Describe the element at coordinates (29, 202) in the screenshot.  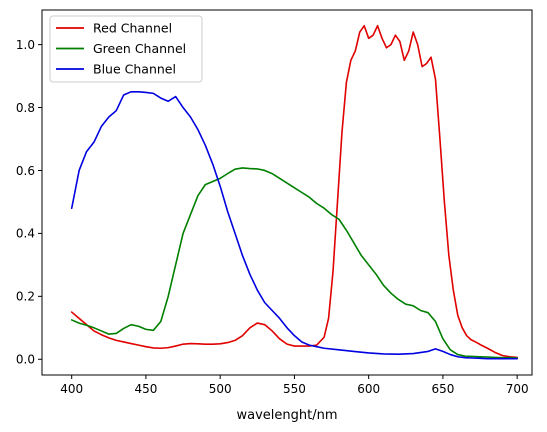
I see `y-axis-ticks: 0.0 0.2 0.4 0.6 0.8 1.0` at that location.